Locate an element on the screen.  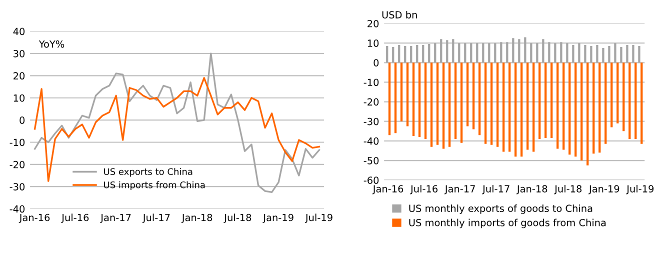
y-tick-label: 20 is located at coordinates (373, 24).